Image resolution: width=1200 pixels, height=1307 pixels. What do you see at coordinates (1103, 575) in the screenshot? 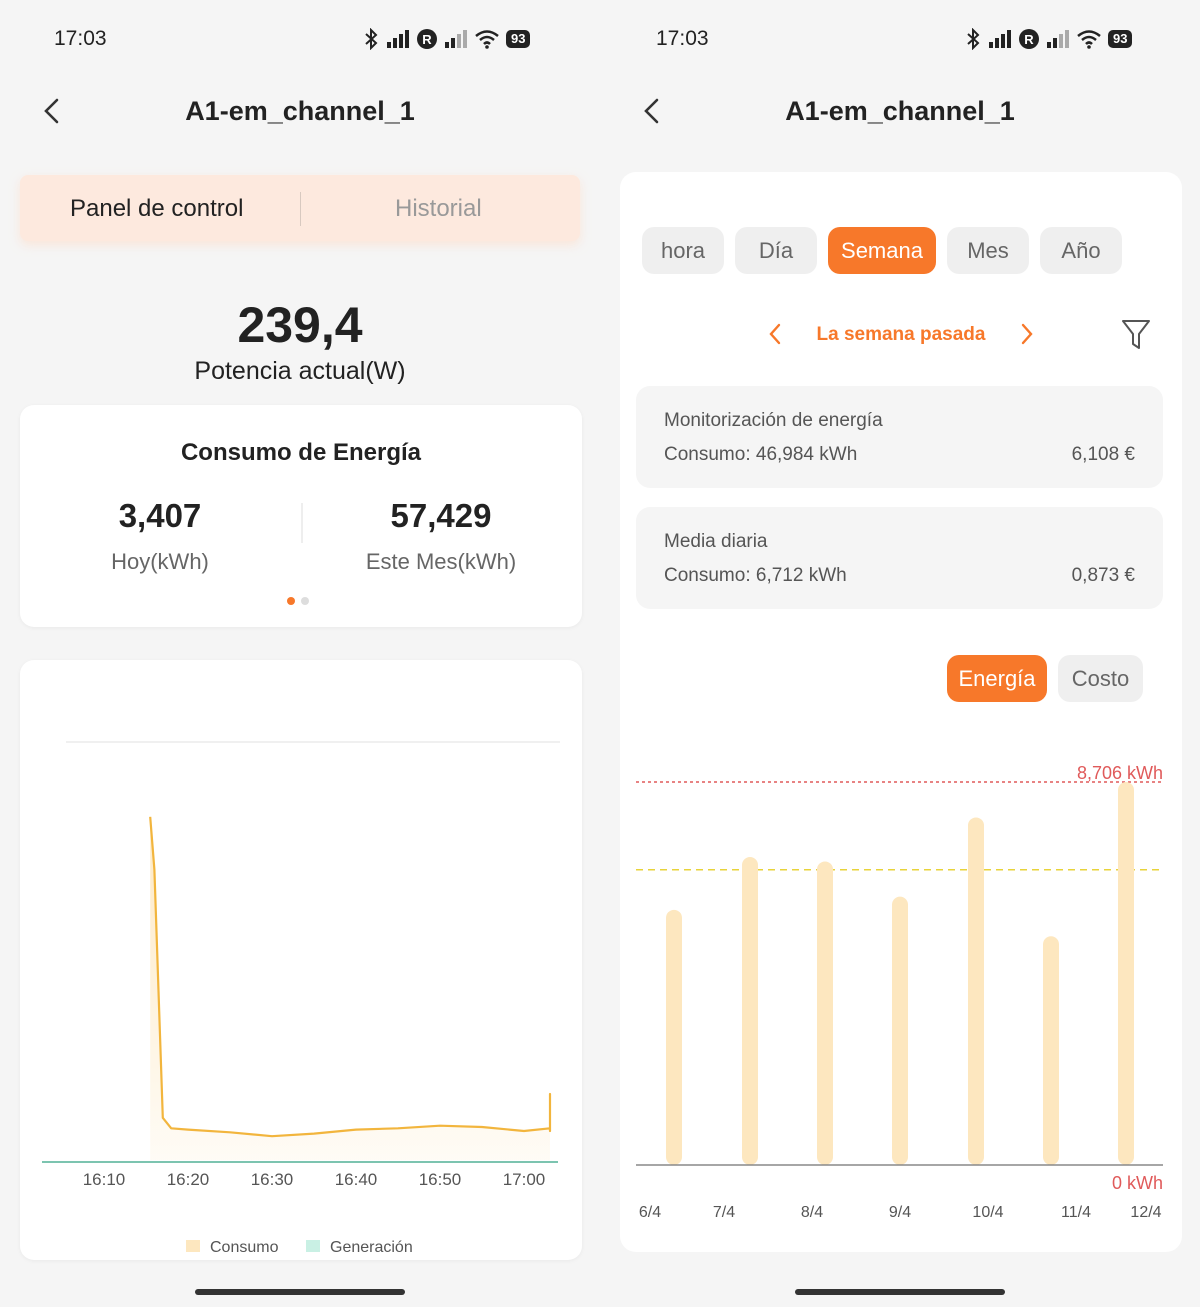
I see `daily-average-cost: 0,873 €` at bounding box center [1103, 575].